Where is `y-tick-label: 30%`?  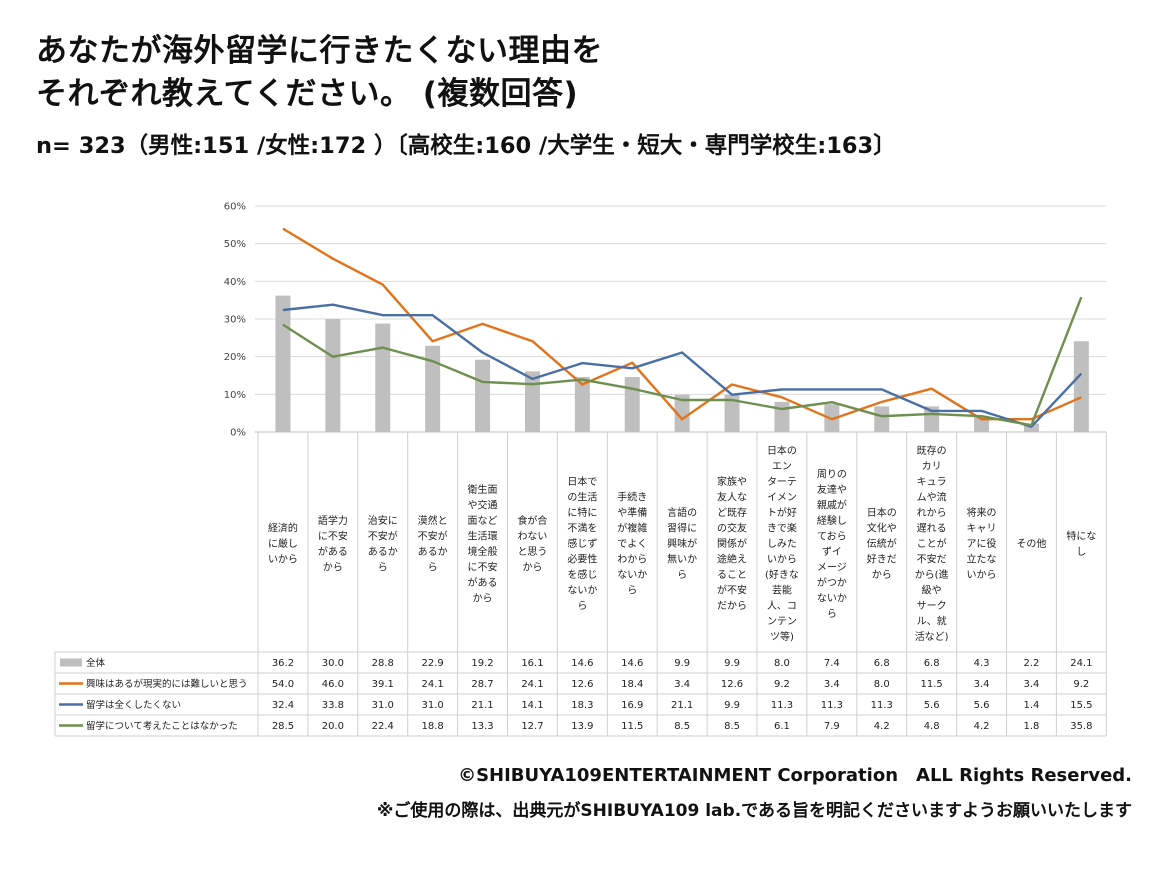 y-tick-label: 30% is located at coordinates (235, 320).